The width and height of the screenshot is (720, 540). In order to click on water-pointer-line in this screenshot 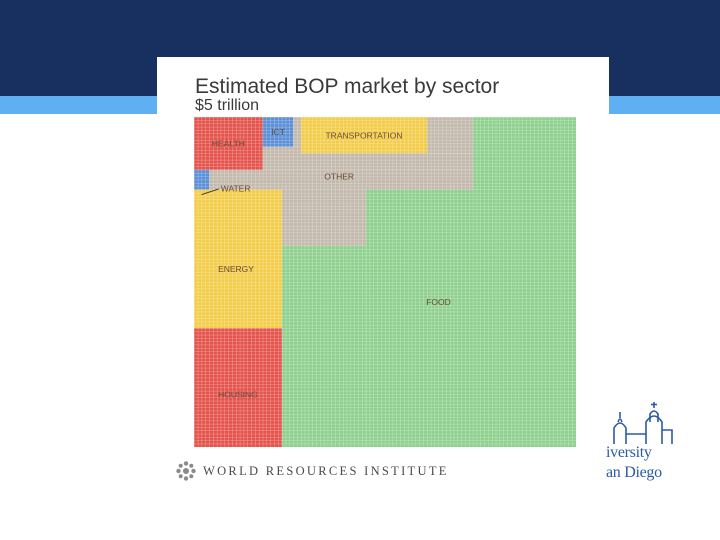, I will do `click(210, 192)`.